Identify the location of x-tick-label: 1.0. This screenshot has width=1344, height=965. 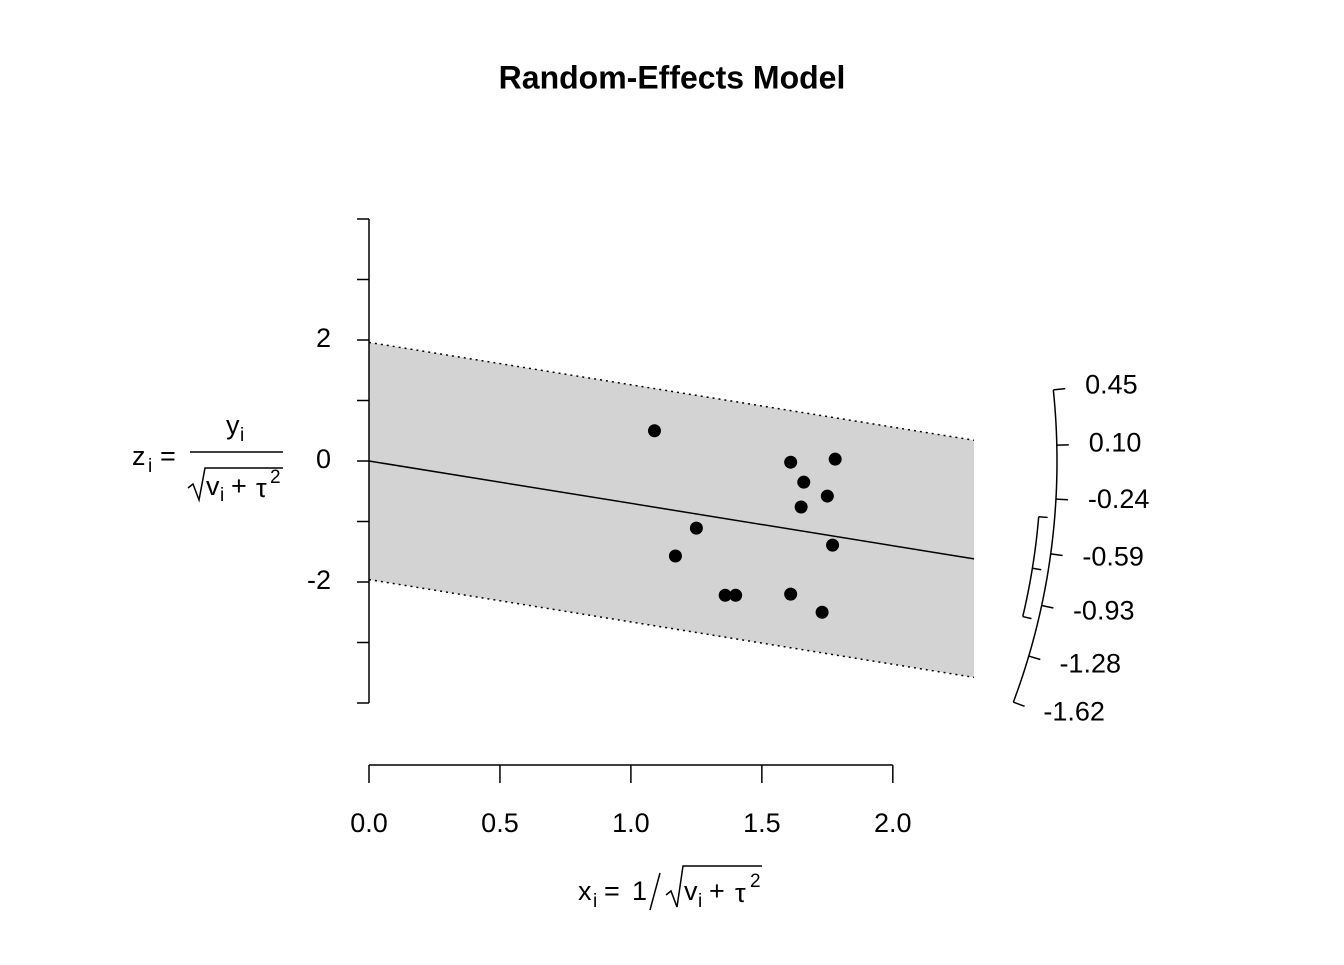
(631, 823).